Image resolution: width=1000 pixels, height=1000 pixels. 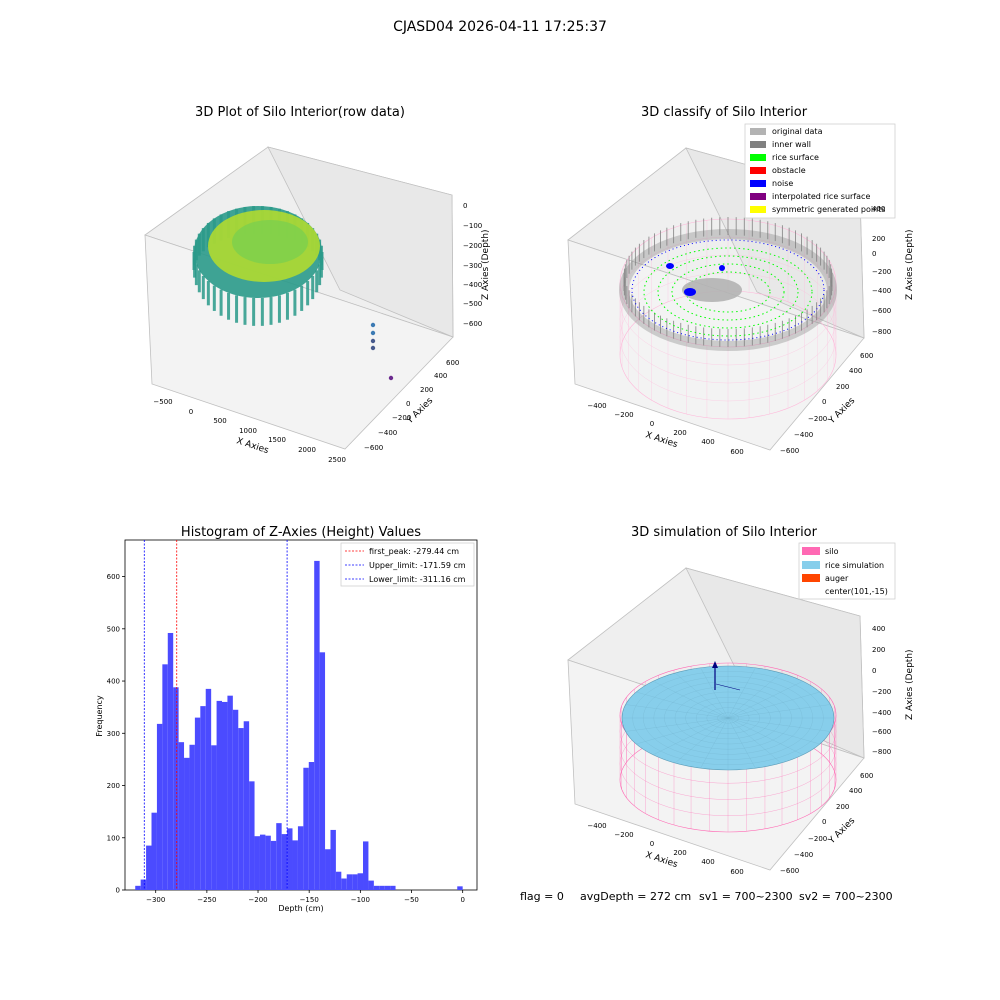 I want to click on classify-y-tick: 200, so click(x=842, y=387).